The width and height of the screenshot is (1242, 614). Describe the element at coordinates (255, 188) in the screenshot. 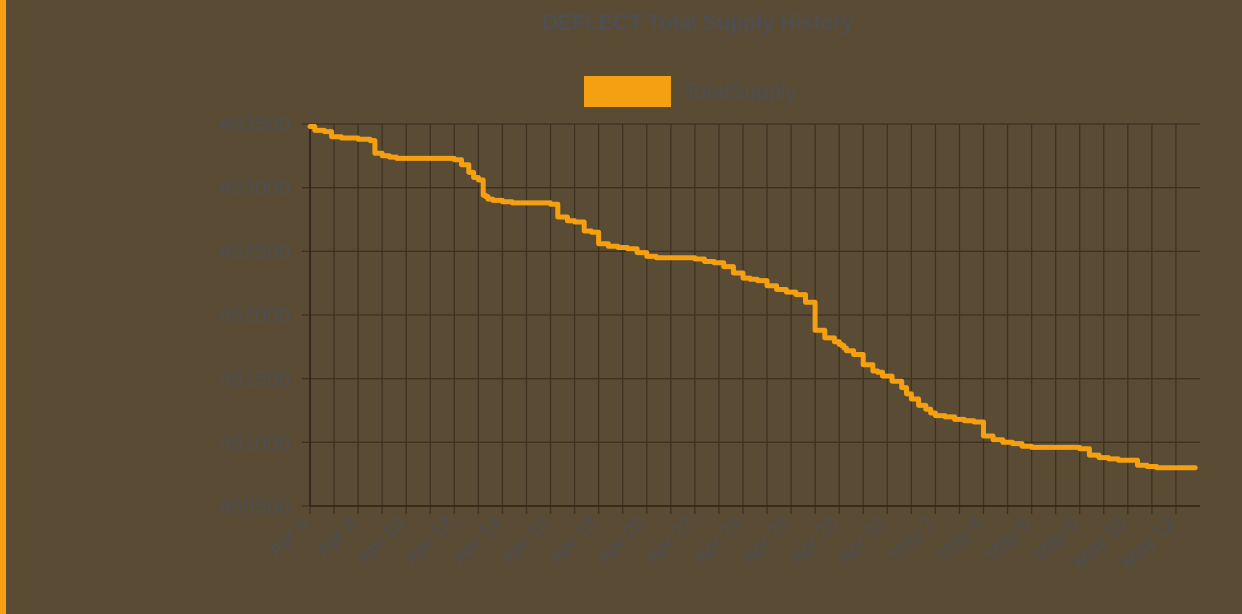

I see `y-tick-label: 463000` at that location.